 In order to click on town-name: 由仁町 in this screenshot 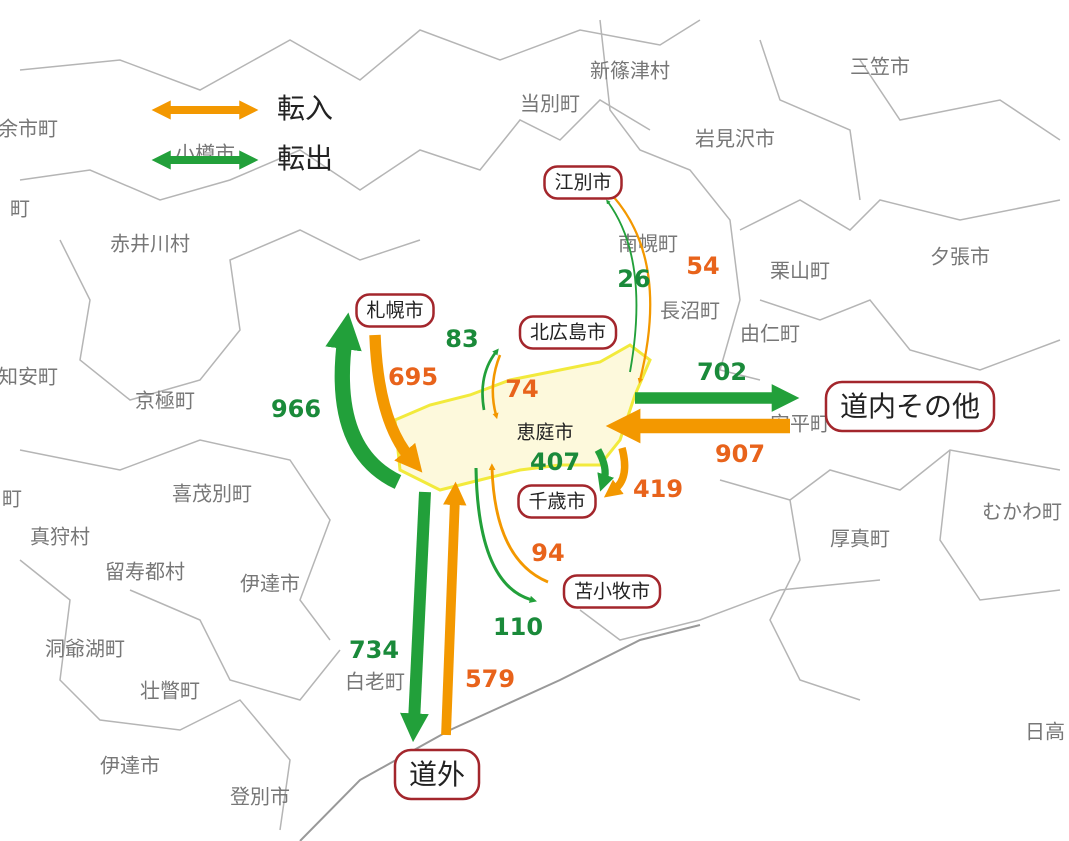, I will do `click(770, 334)`.